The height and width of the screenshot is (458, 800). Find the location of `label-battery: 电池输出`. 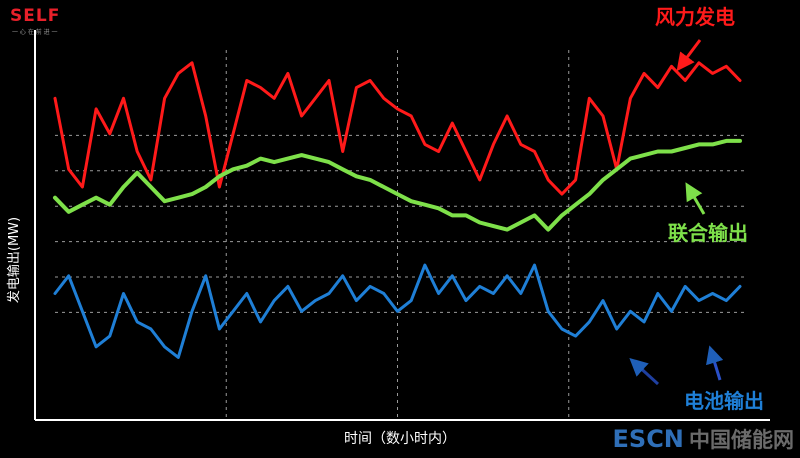

label-battery: 电池输出 is located at coordinates (724, 401).